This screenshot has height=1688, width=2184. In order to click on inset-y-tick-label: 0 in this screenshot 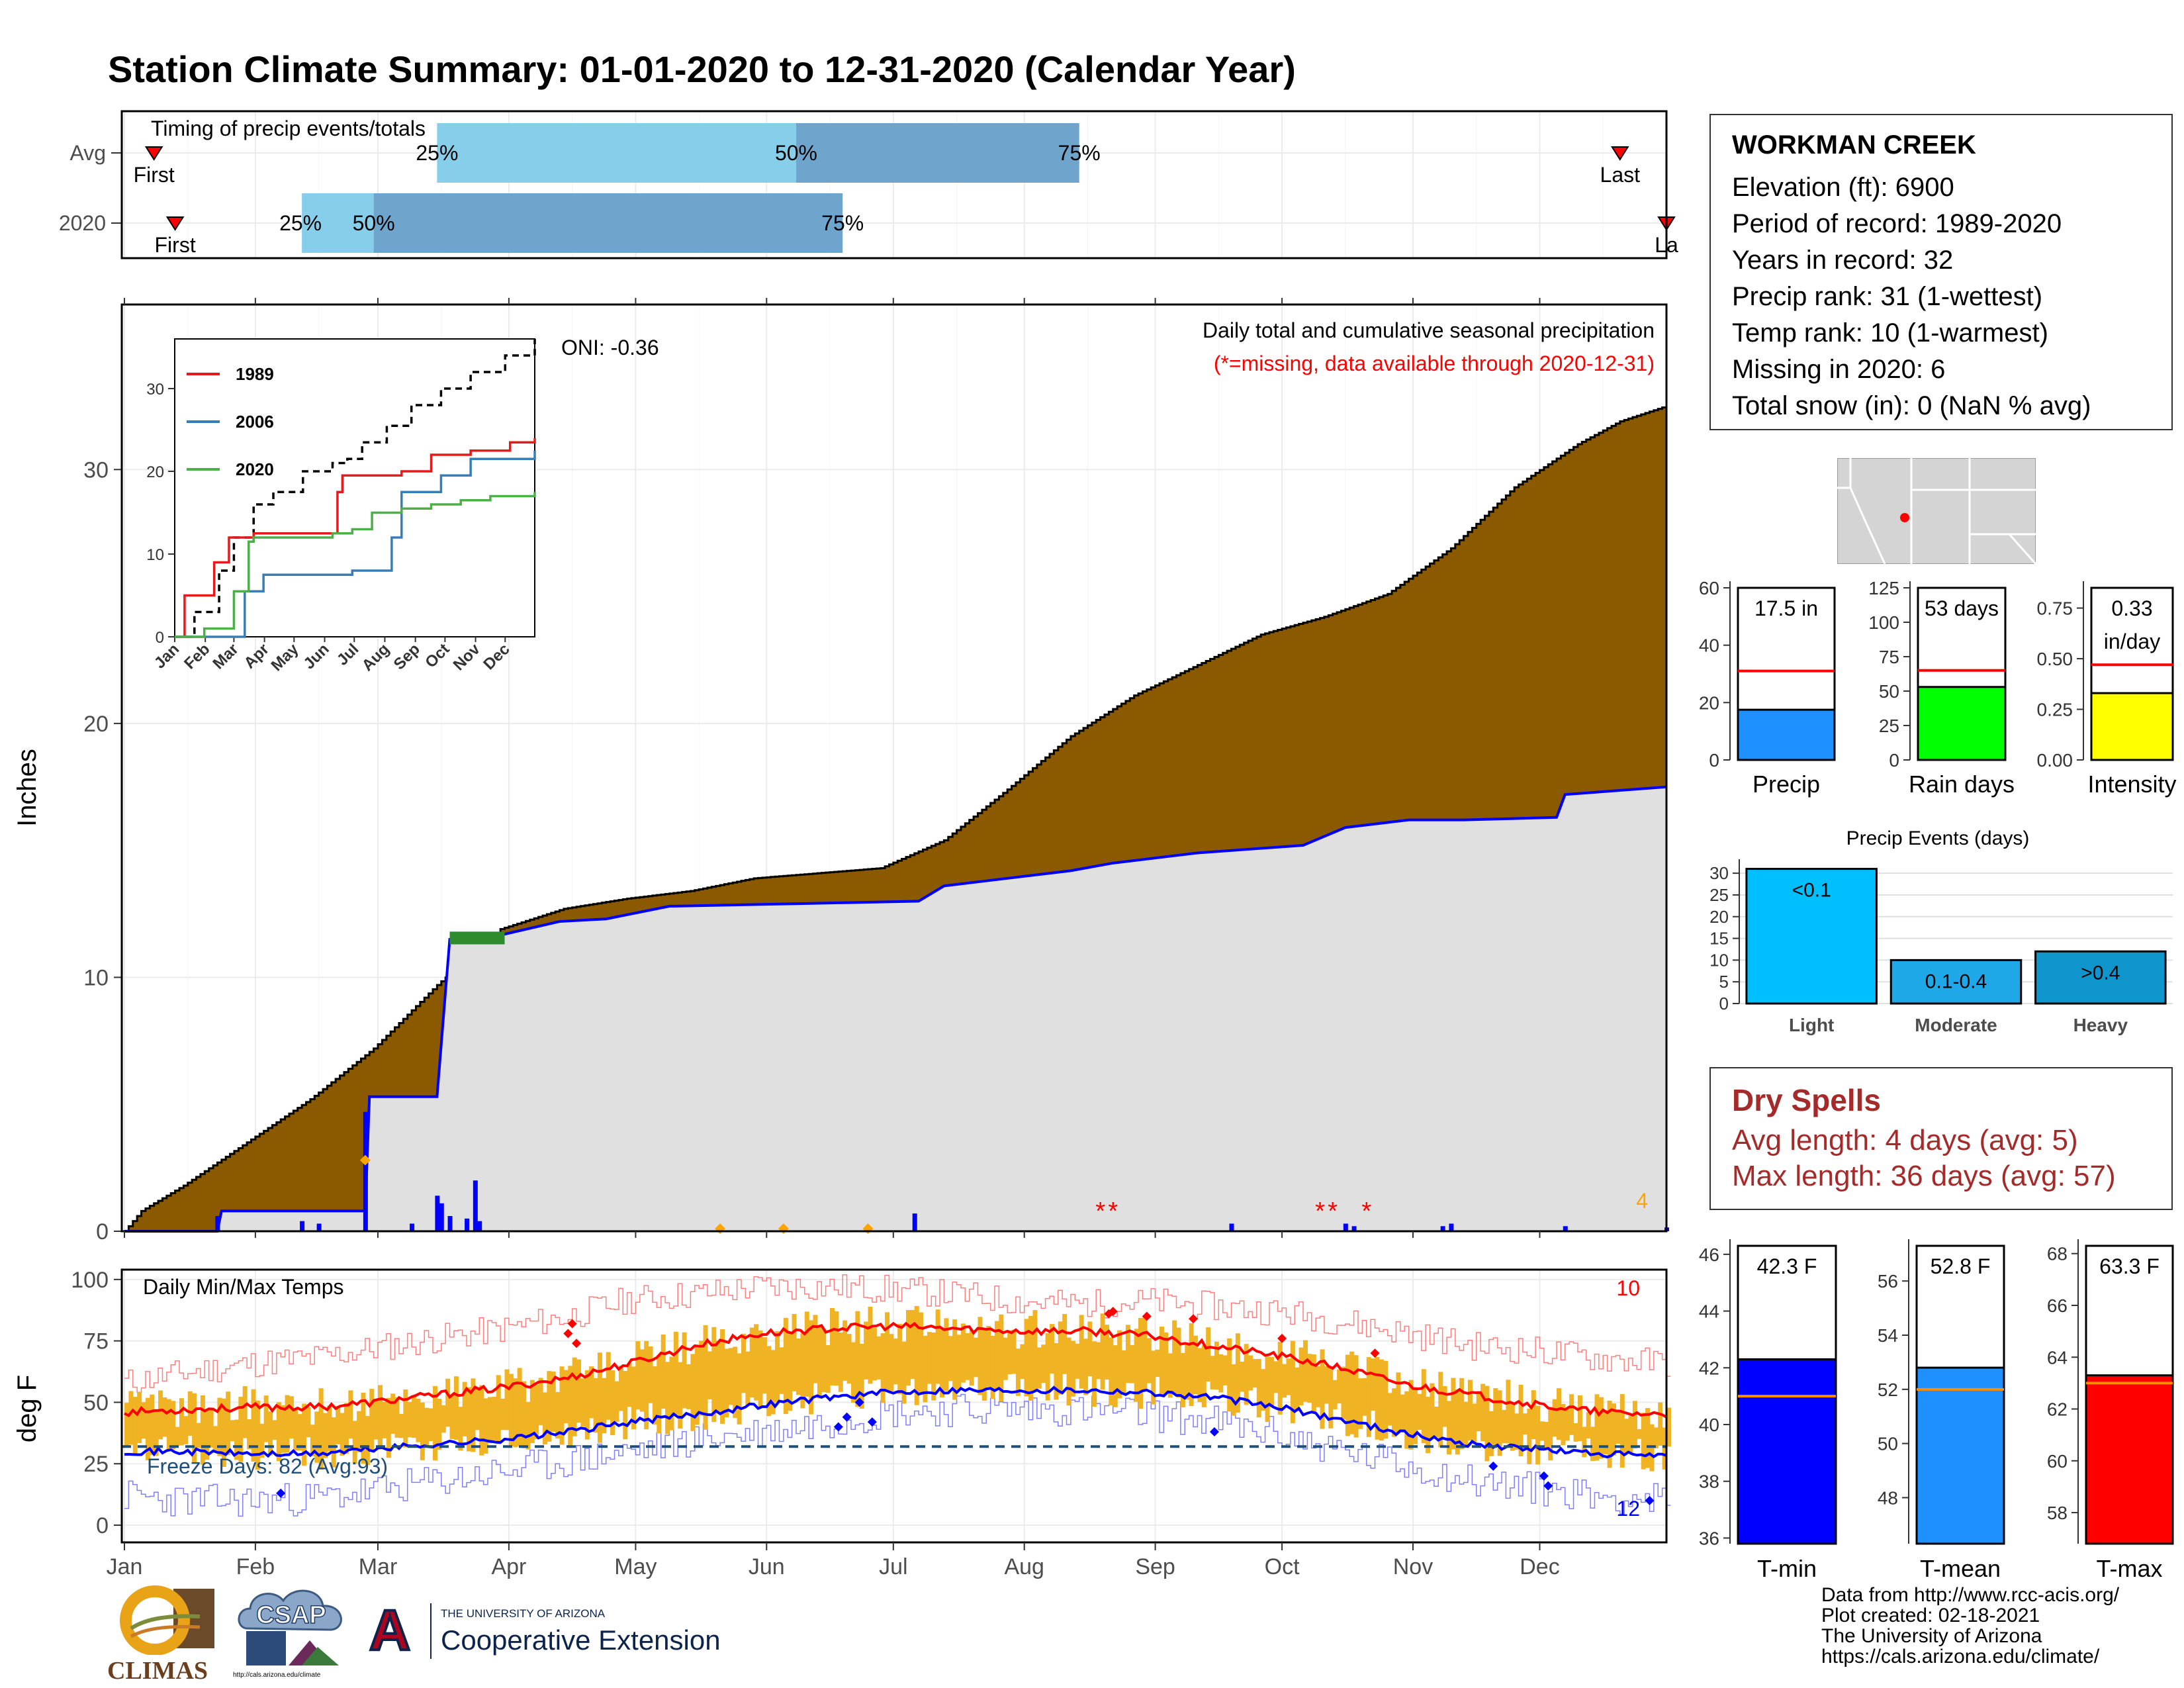, I will do `click(160, 638)`.